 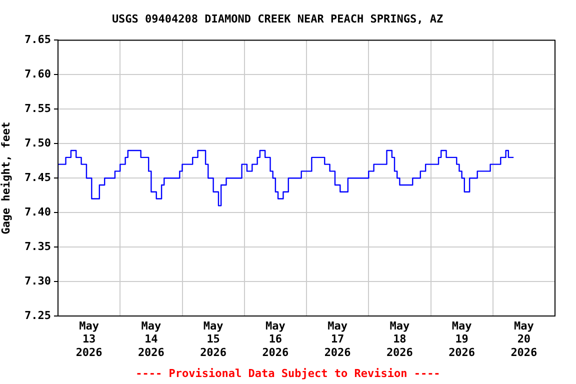 I want to click on text: ---- Provisional Data Subject to Revision ----, so click(x=288, y=373).